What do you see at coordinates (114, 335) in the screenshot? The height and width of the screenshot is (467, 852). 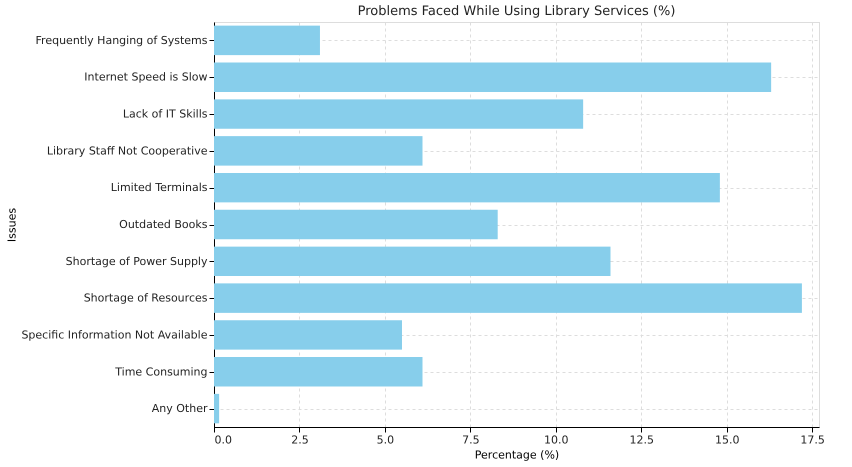 I see `y-tick-label: Specific Information Not Available` at bounding box center [114, 335].